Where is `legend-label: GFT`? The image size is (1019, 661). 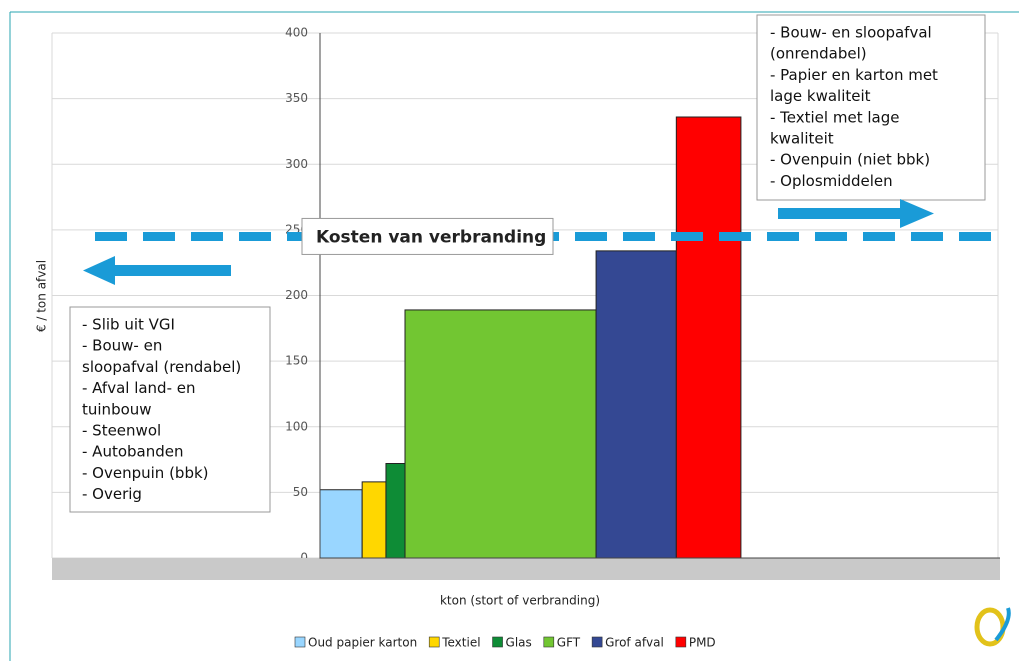
legend-label: GFT is located at coordinates (569, 643).